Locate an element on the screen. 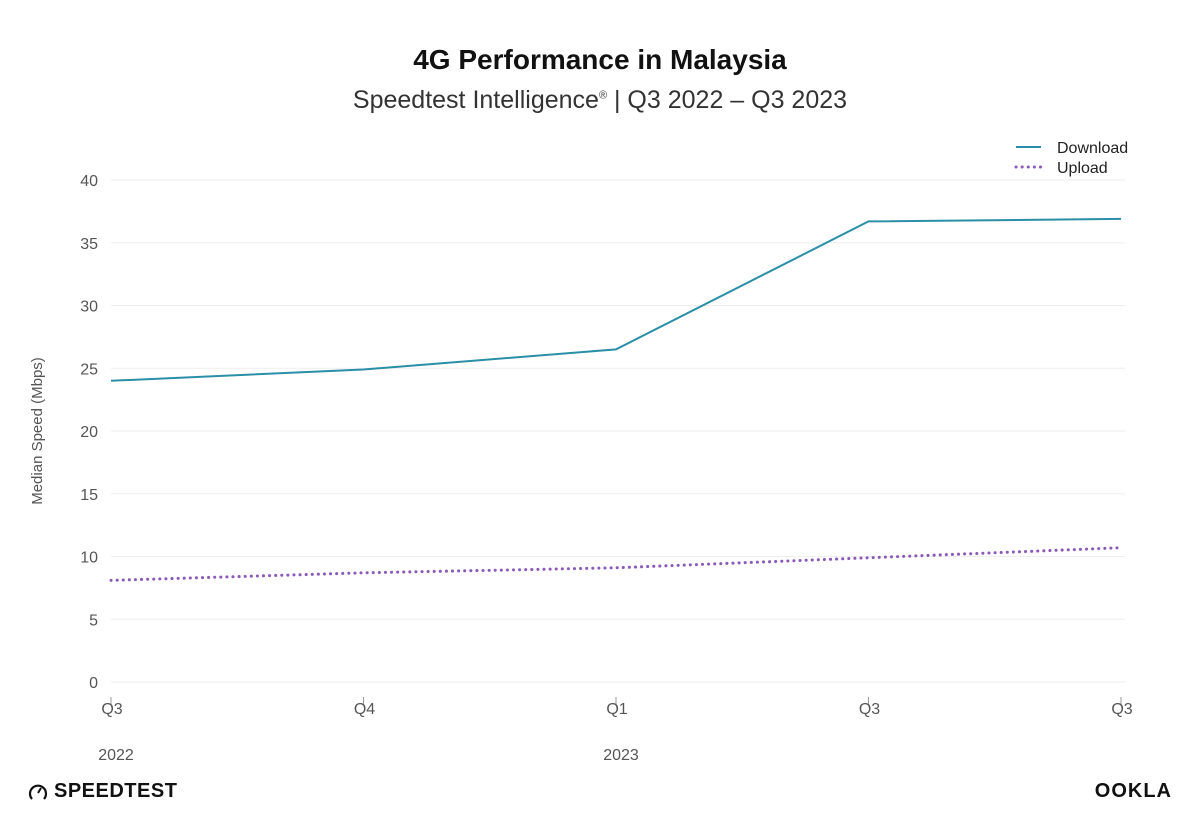  y-tick-label: 15 is located at coordinates (89, 495).